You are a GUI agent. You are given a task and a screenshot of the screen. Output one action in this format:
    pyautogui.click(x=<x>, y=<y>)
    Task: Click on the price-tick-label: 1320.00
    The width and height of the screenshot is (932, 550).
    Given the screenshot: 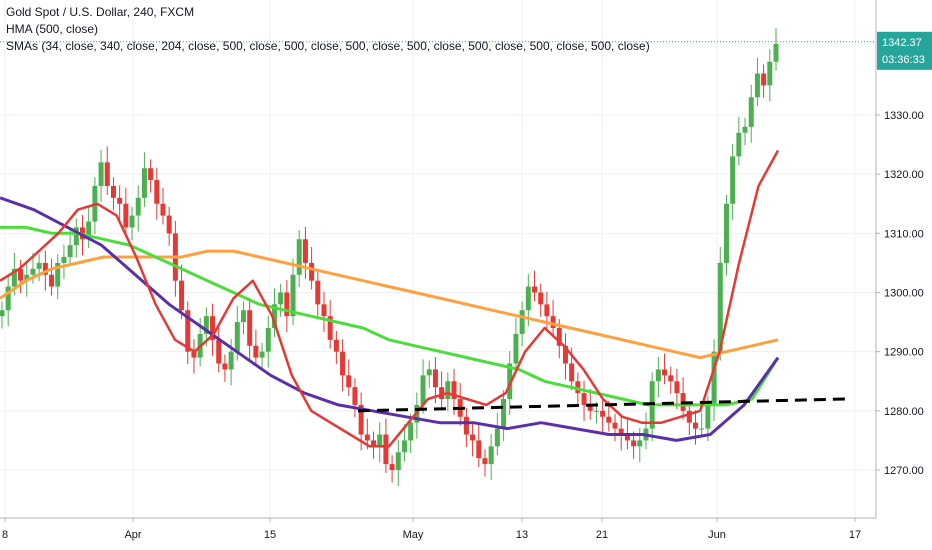 What is the action you would take?
    pyautogui.click(x=904, y=175)
    